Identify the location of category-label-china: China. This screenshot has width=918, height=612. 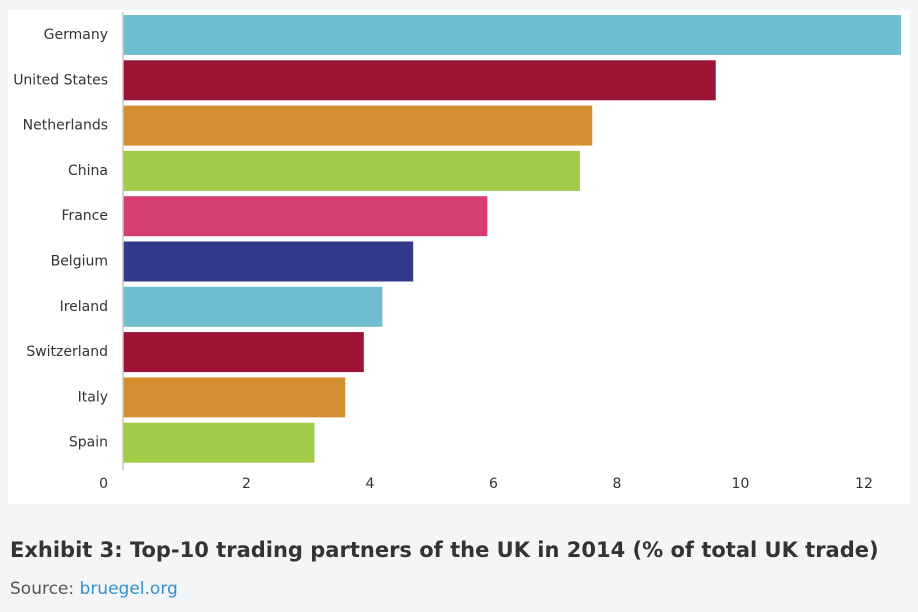
(88, 171).